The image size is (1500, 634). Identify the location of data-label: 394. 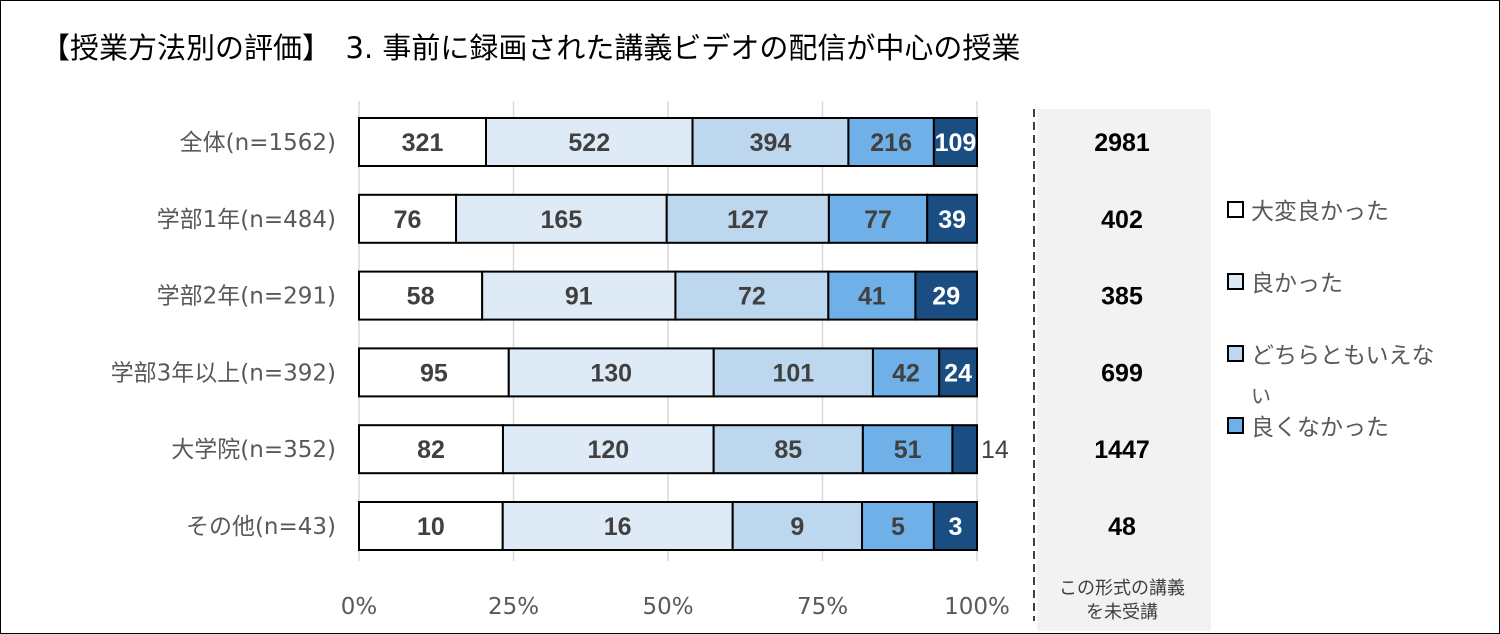
(771, 143).